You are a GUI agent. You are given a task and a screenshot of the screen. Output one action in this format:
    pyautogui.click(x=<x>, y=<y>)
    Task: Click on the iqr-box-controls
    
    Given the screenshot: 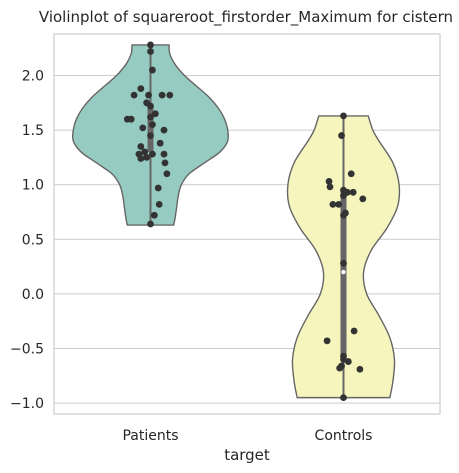 What is the action you would take?
    pyautogui.click(x=343, y=275)
    